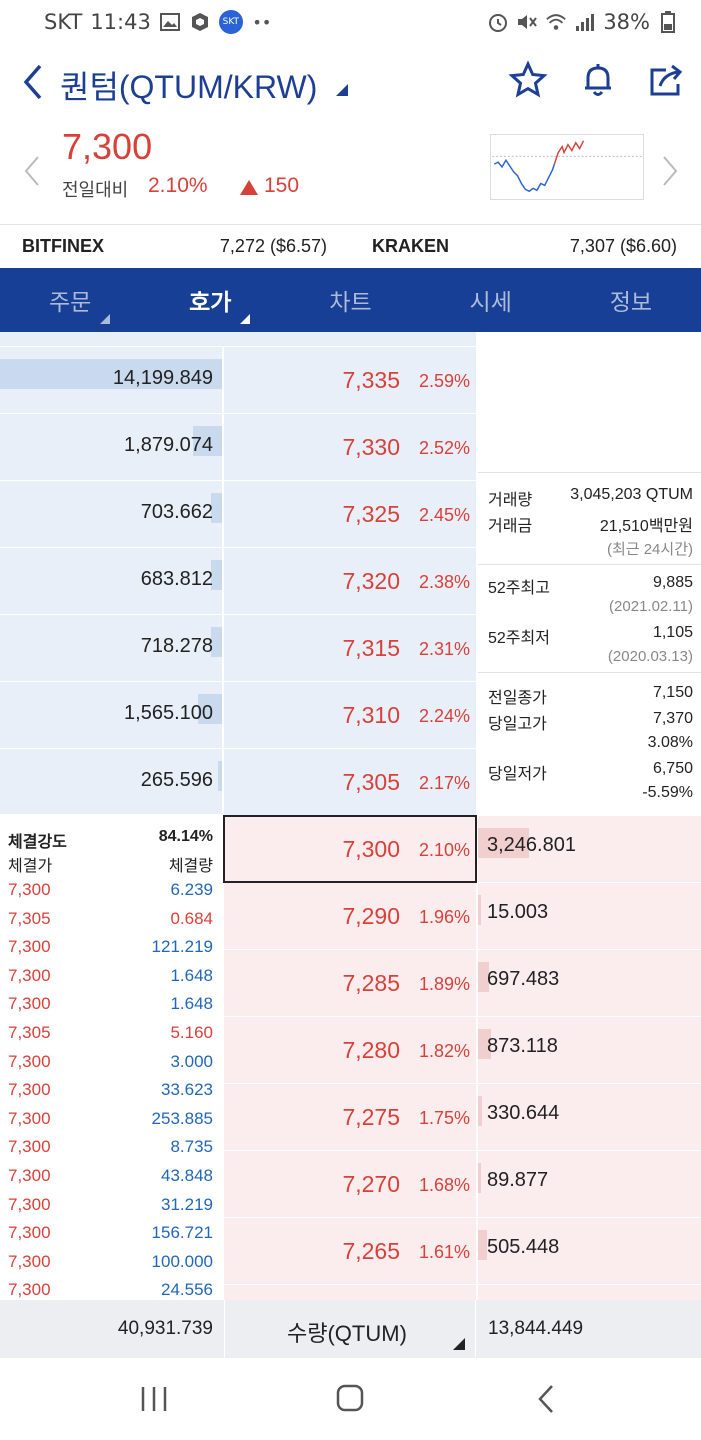  Describe the element at coordinates (187, 1204) in the screenshot. I see `trade-qty: 31.219` at that location.